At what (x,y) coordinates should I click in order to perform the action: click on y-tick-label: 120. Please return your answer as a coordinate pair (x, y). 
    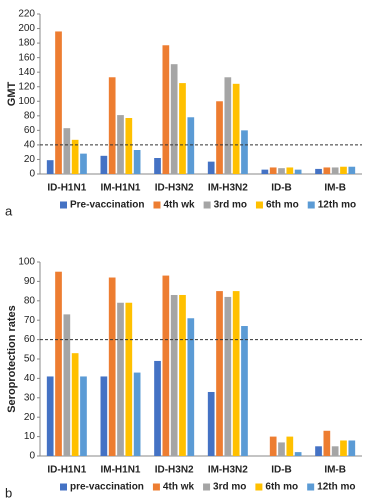
    Looking at the image, I should click on (26, 86).